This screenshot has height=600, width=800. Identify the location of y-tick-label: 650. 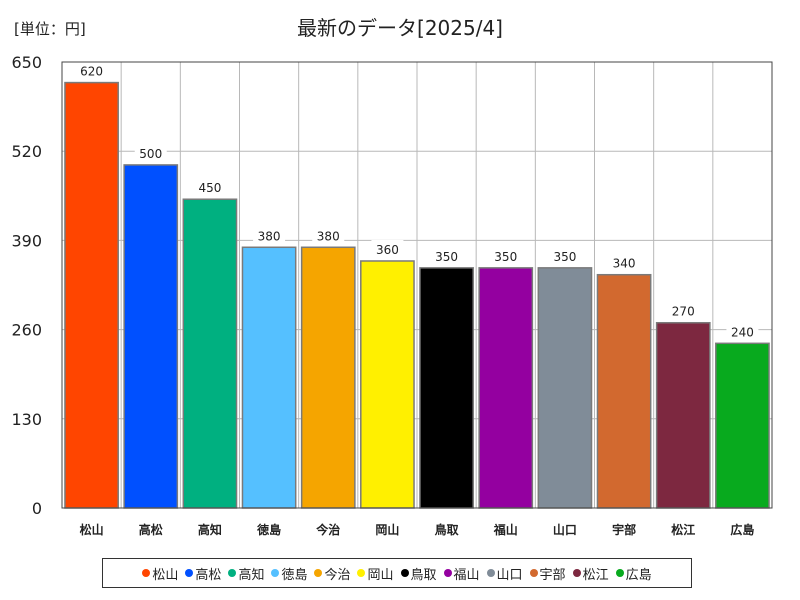
(26, 62).